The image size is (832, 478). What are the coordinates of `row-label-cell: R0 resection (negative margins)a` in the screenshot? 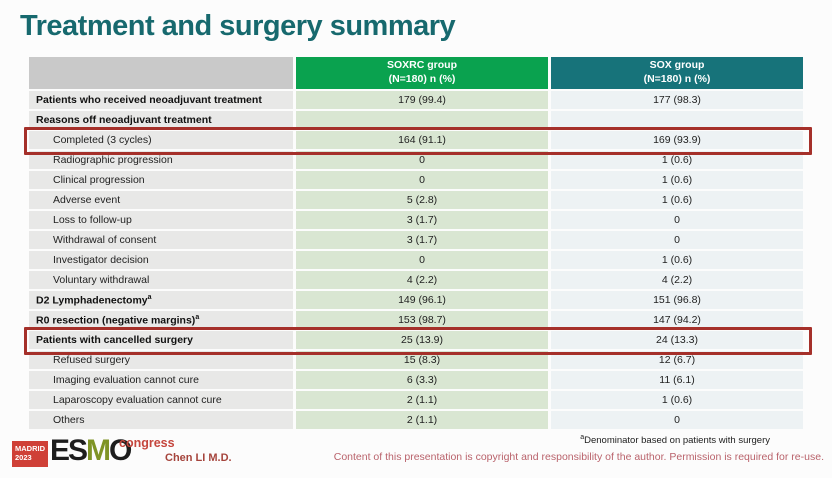 It's located at (161, 320).